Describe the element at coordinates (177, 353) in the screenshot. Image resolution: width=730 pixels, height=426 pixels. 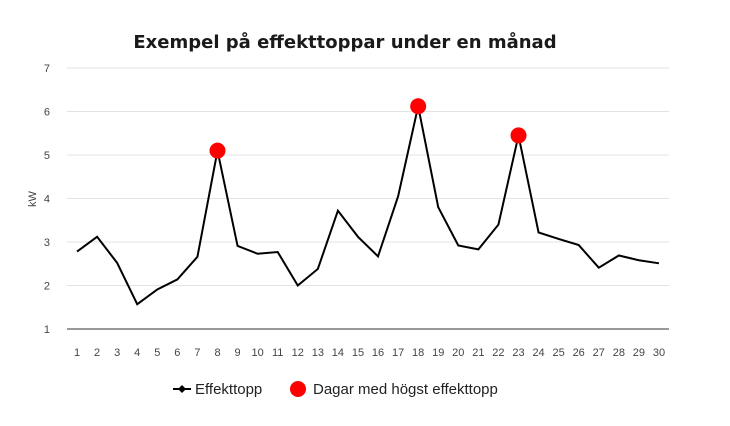
I see `x-tick-label: 6` at that location.